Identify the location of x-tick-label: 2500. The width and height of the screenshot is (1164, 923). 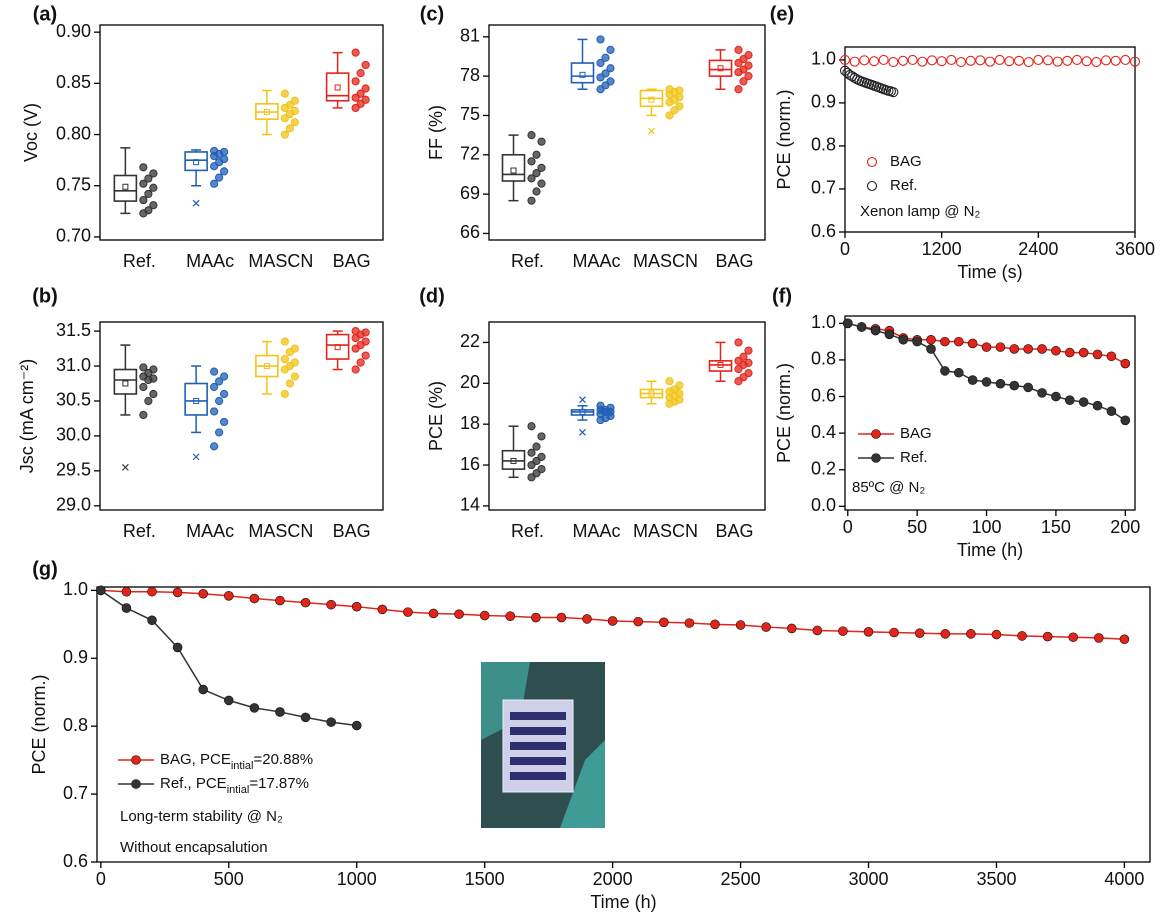
(741, 879).